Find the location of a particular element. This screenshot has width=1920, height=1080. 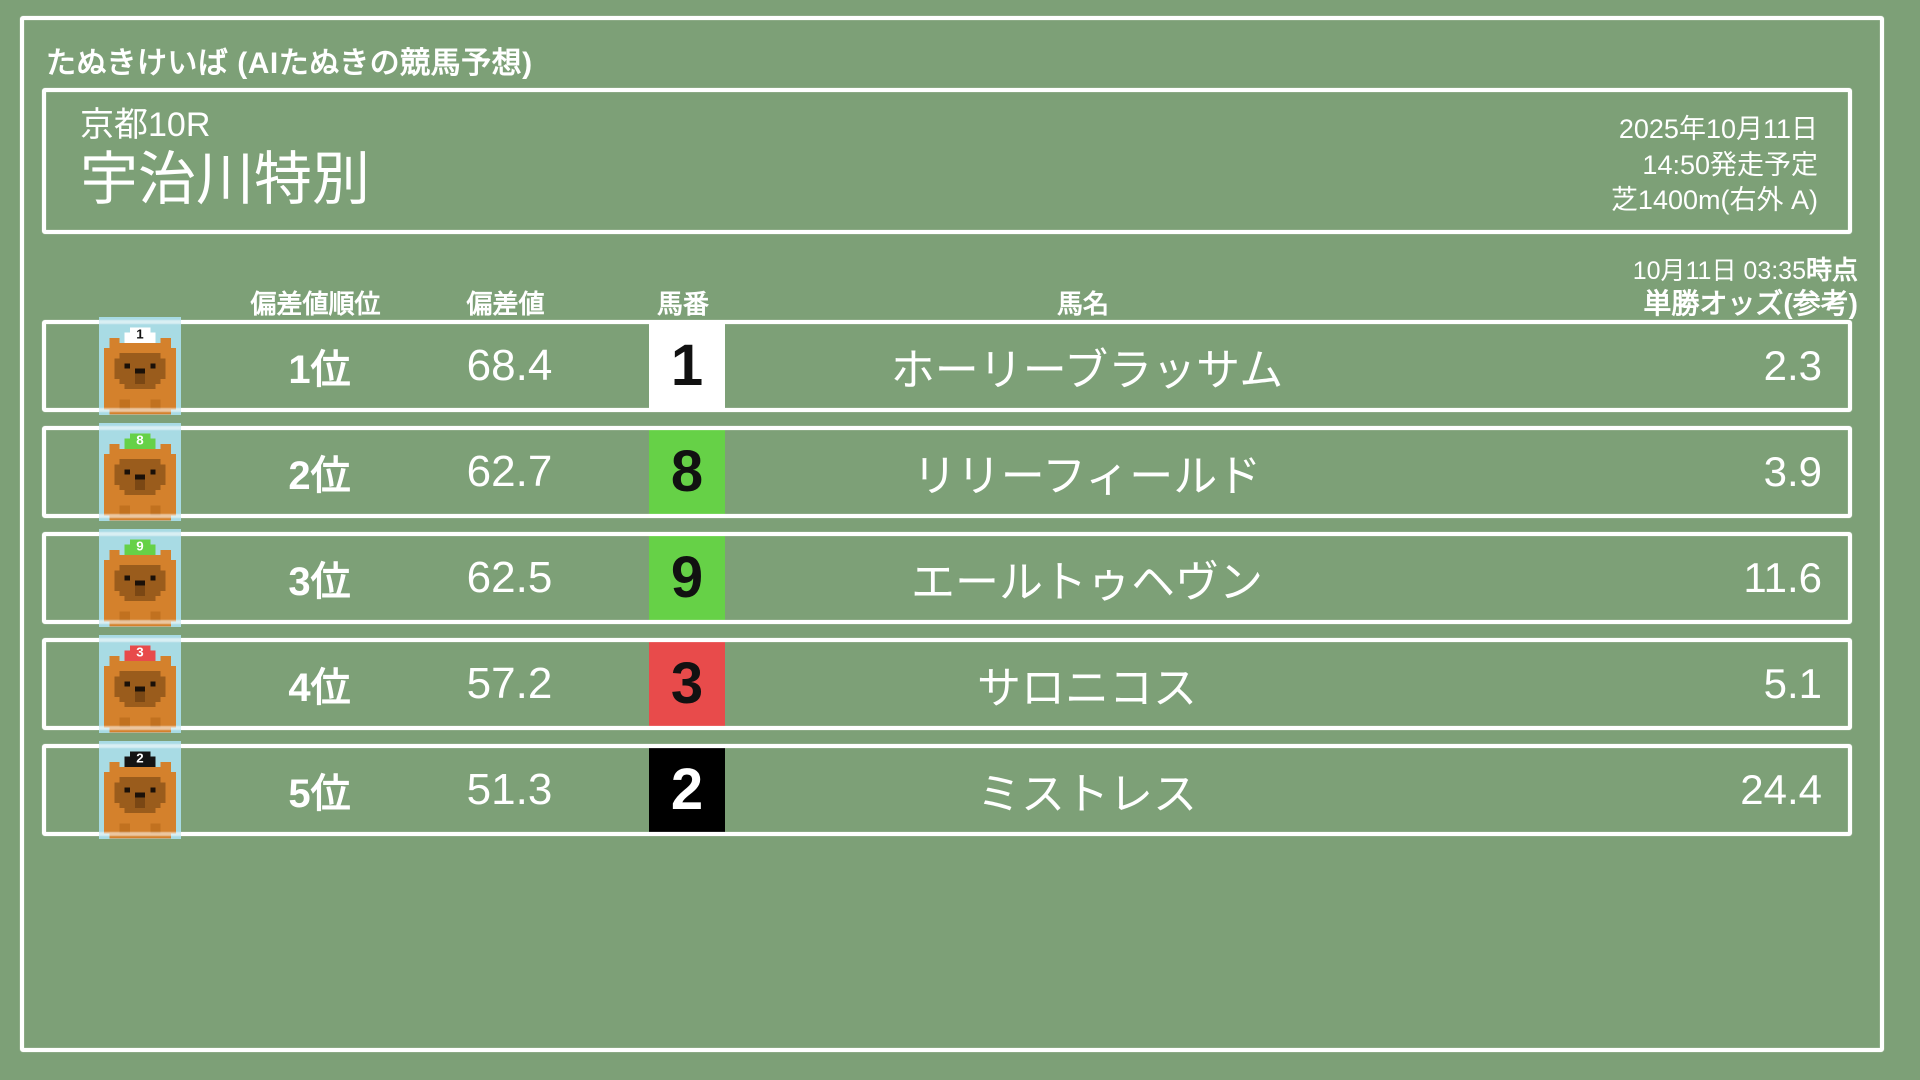

tanuki-avatar-8: 8 is located at coordinates (139, 472).